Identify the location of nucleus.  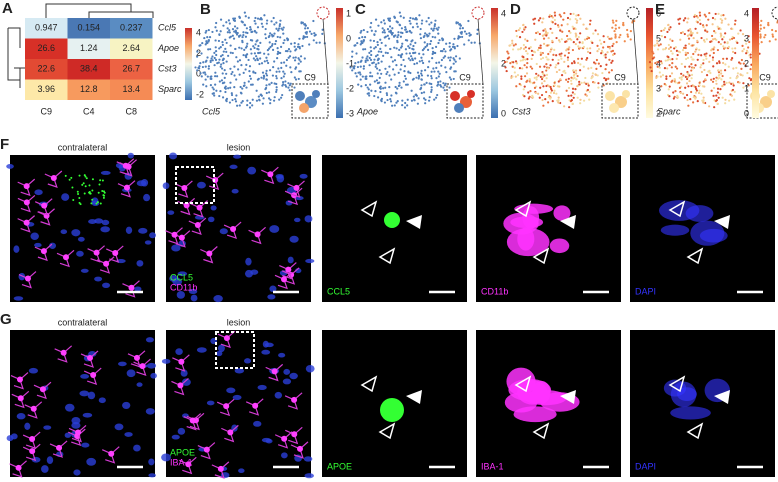
(257, 423).